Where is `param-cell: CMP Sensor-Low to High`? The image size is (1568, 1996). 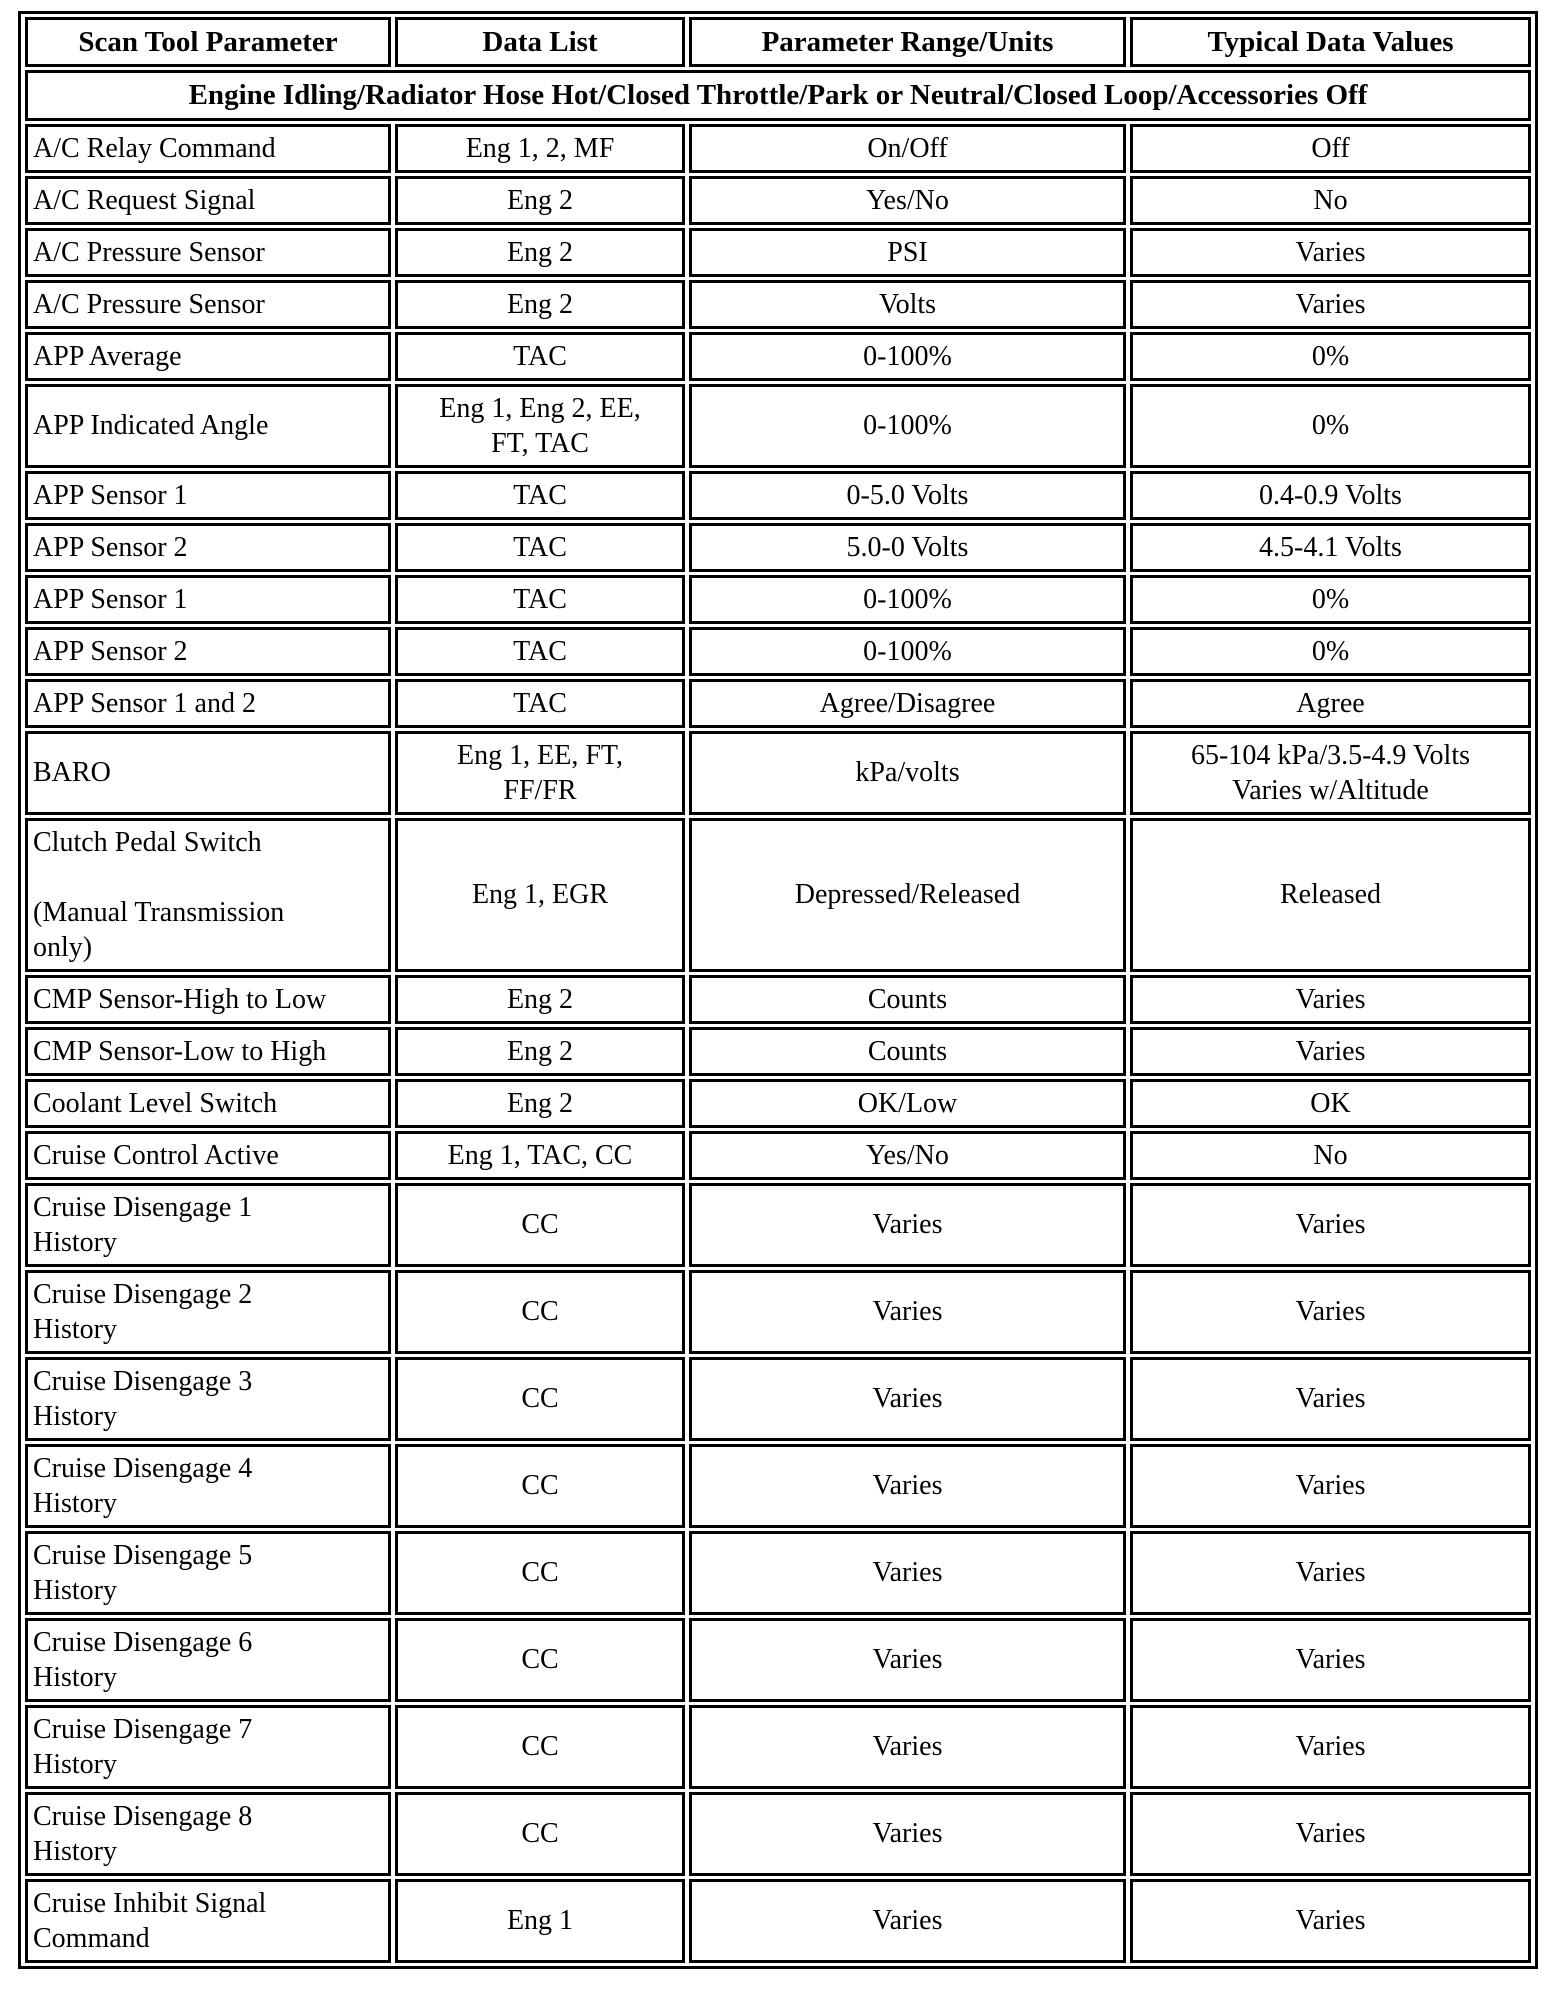 param-cell: CMP Sensor-Low to High is located at coordinates (208, 1051).